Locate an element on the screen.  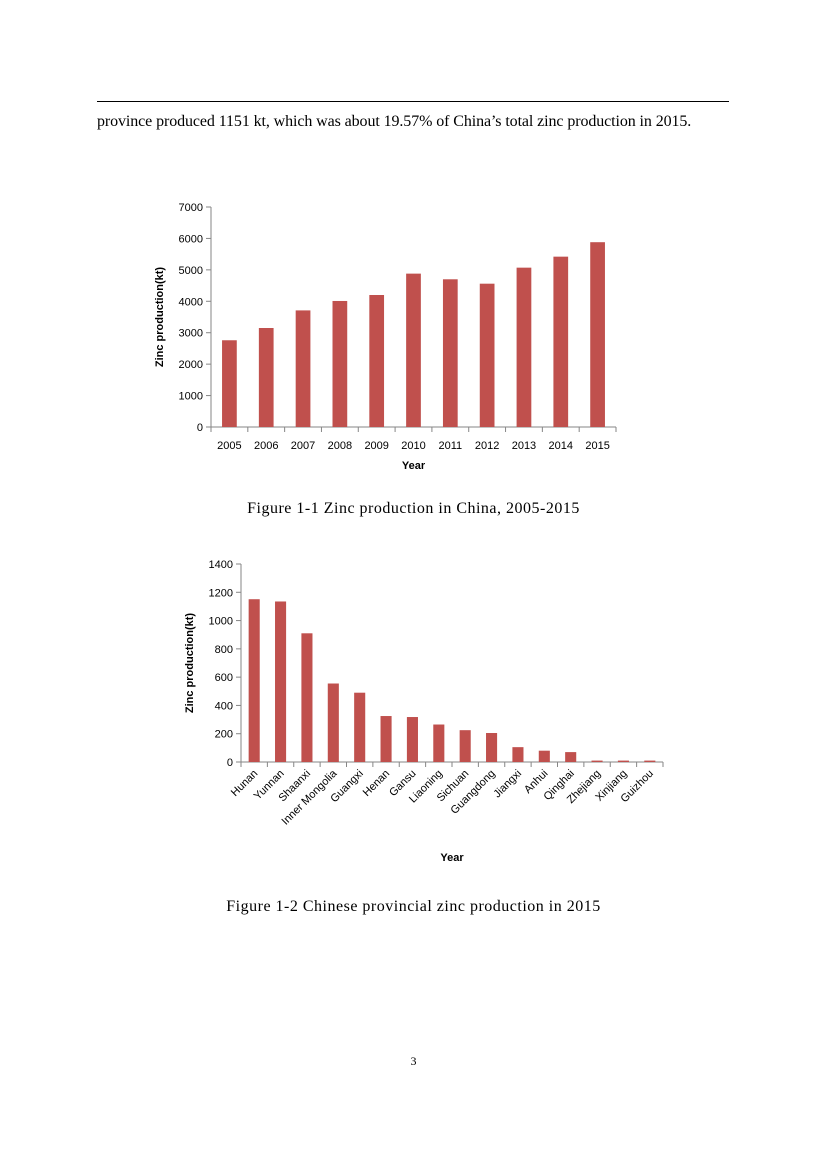
bar-sichuan is located at coordinates (465, 746).